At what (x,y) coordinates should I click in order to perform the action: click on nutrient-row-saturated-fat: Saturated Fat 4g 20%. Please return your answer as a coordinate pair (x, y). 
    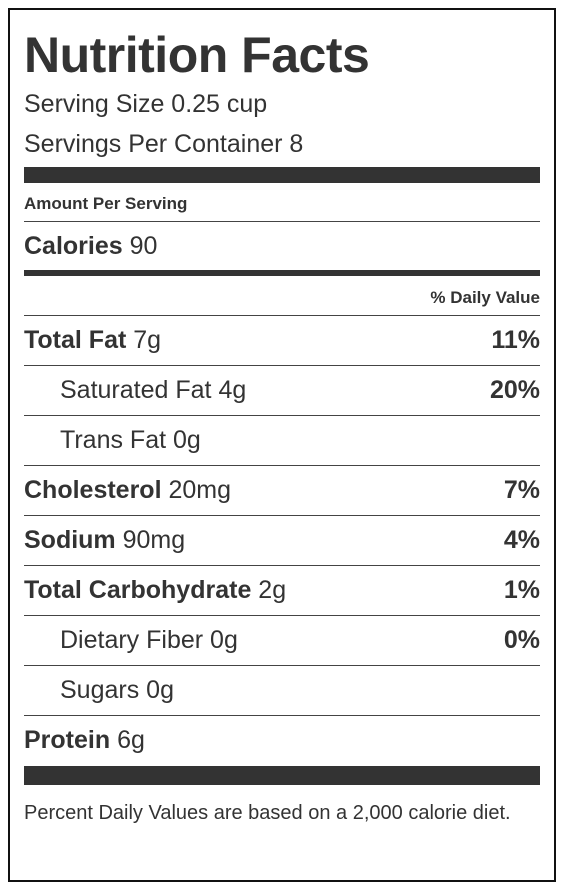
    Looking at the image, I should click on (282, 390).